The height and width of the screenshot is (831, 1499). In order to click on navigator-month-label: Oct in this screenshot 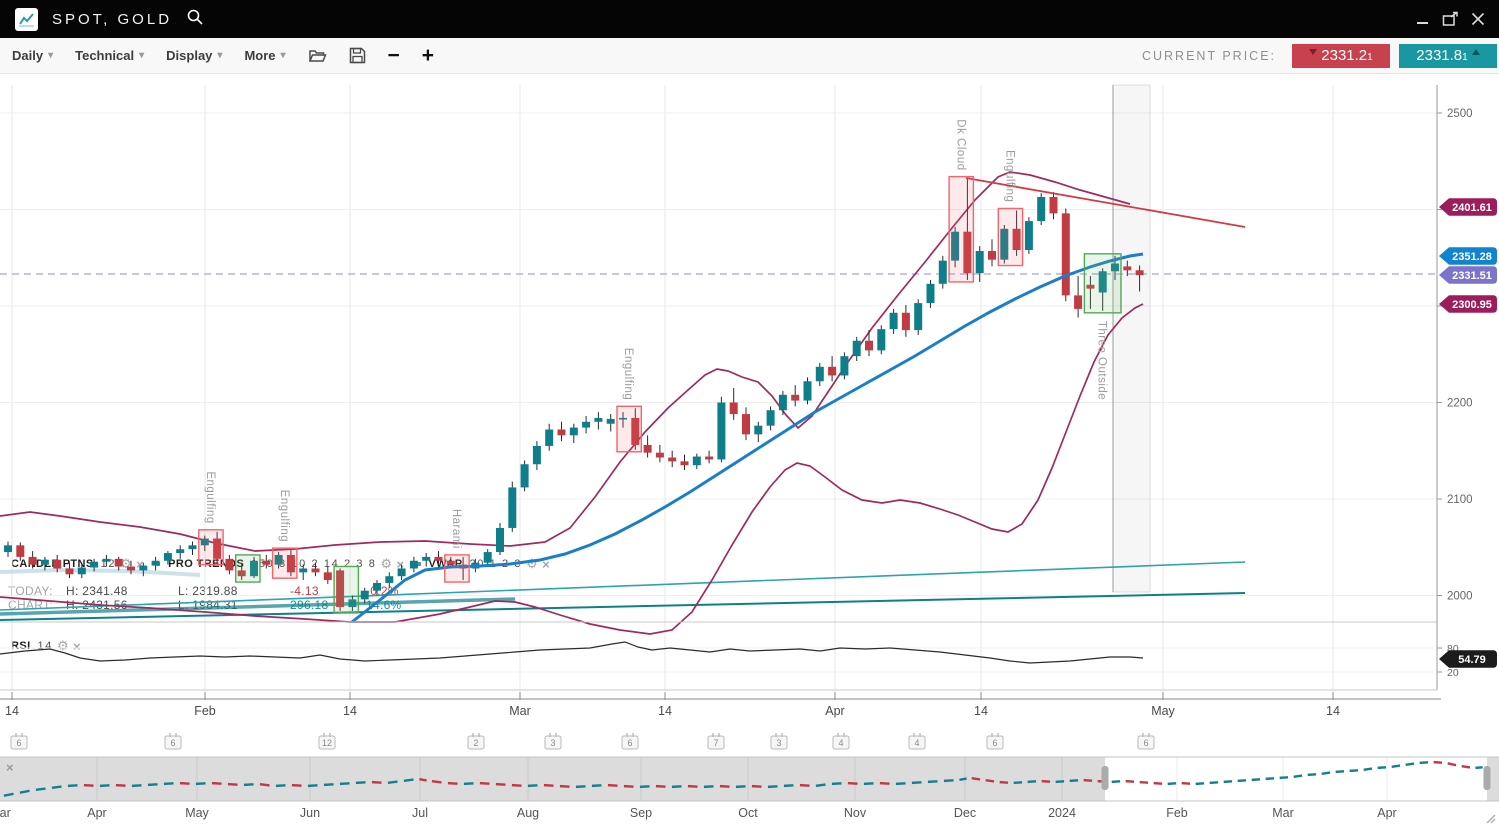, I will do `click(748, 813)`.